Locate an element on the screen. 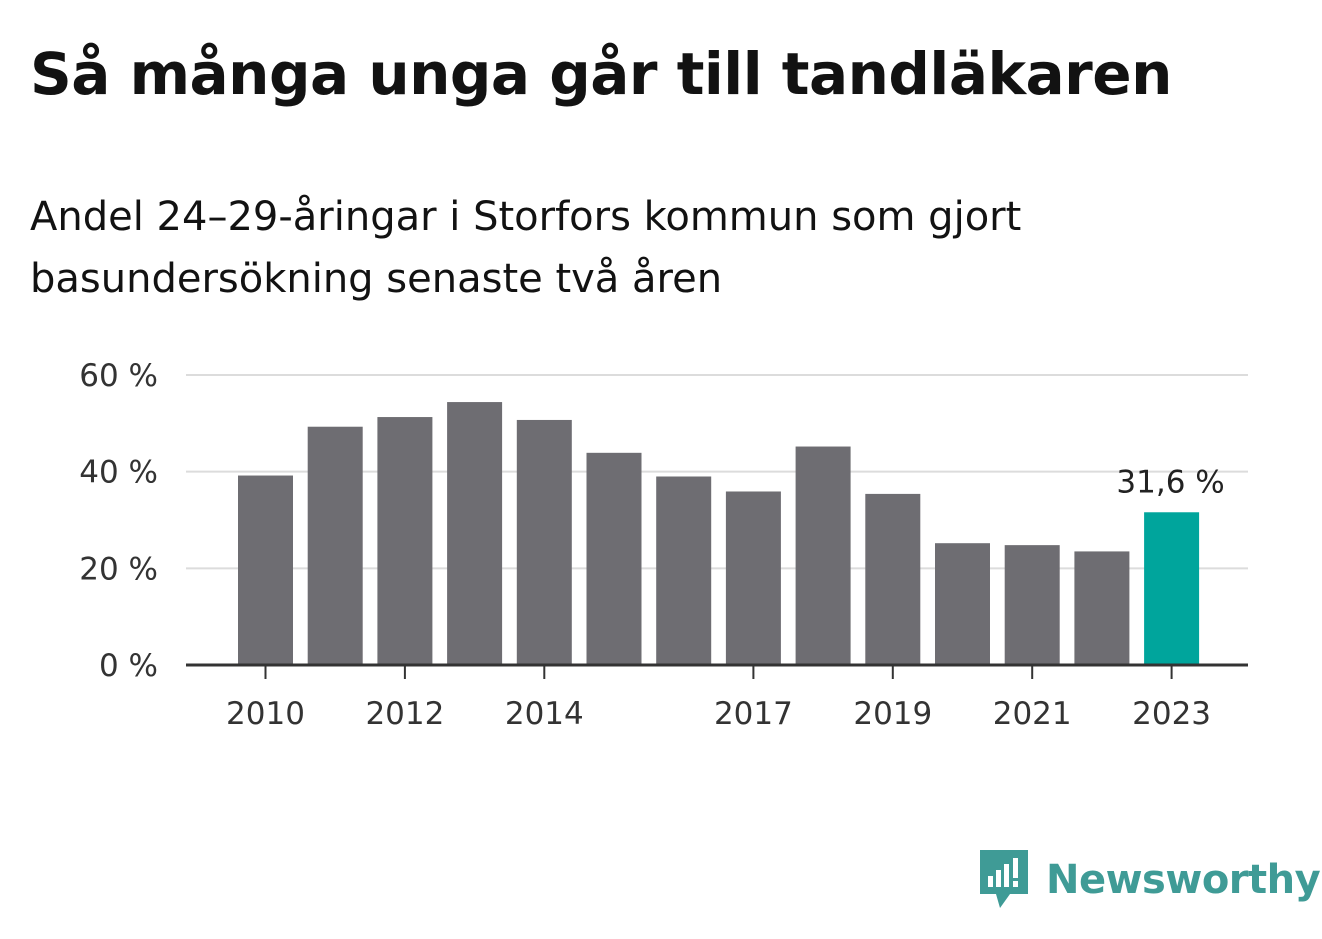 Image resolution: width=1322 pixels, height=939 pixels. x-tick-label: 2023 is located at coordinates (1171, 714).